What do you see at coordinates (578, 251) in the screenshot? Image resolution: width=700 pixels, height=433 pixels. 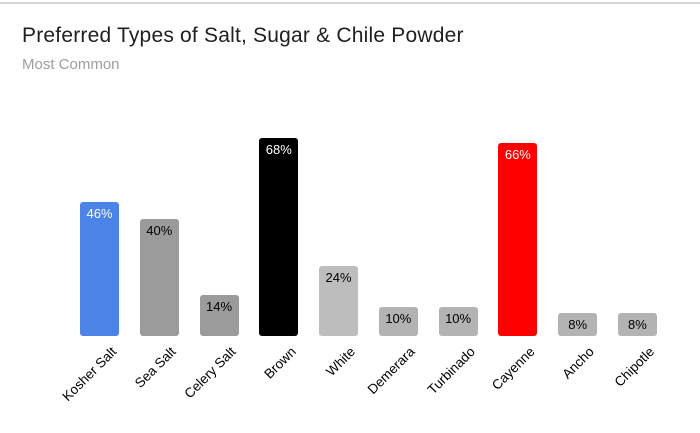 I see `bar-column: 8% Ancho` at bounding box center [578, 251].